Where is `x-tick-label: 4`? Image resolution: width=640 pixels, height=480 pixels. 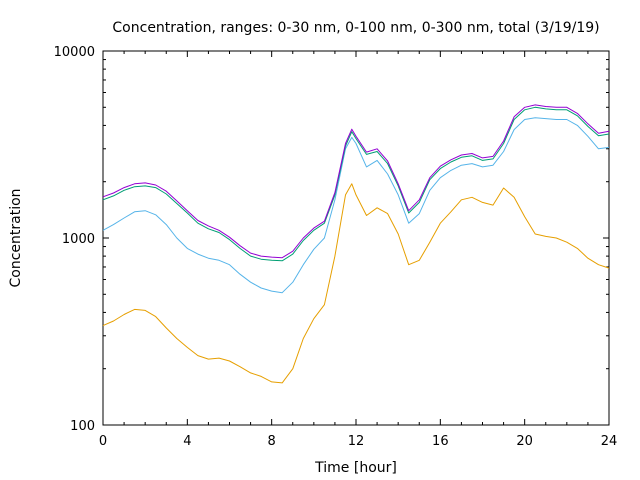
x-tick-label: 4 is located at coordinates (187, 441).